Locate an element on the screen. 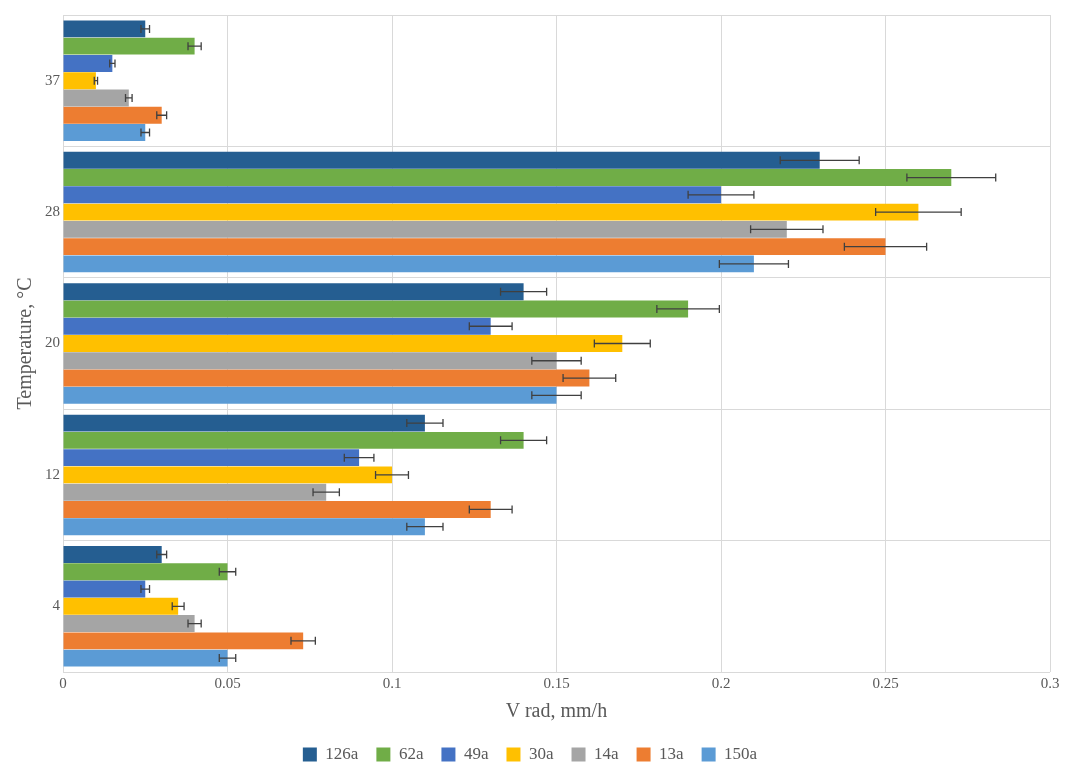 This screenshot has height=783, width=1075. y-axis-title: Temperature, °C is located at coordinates (25, 343).